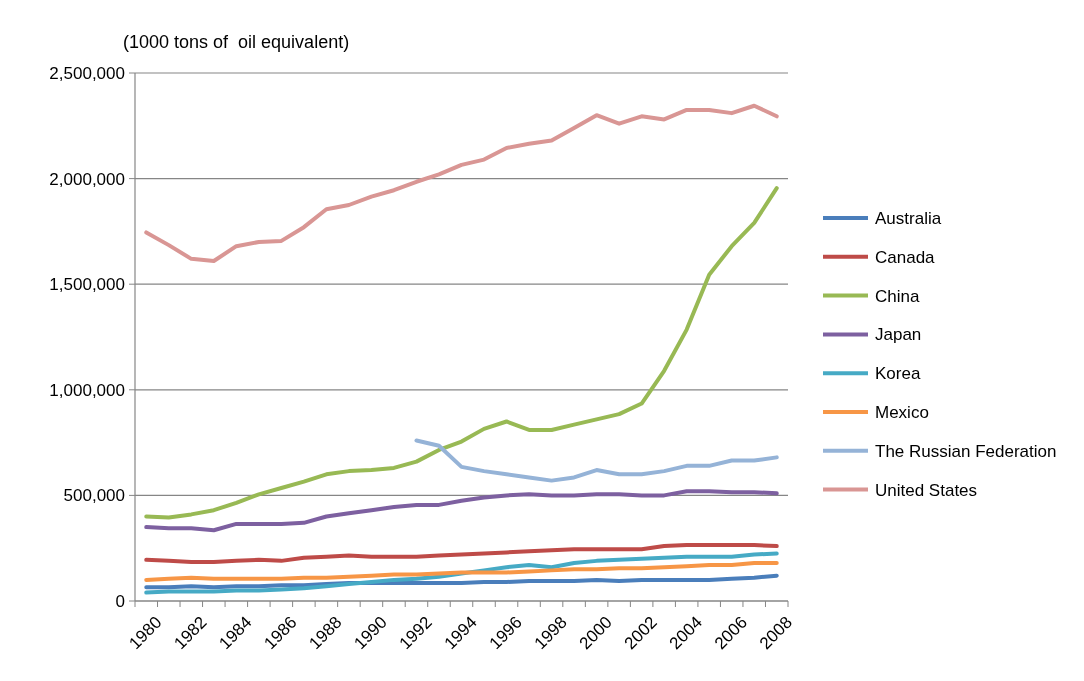 The width and height of the screenshot is (1084, 681). What do you see at coordinates (87, 179) in the screenshot?
I see `y-tick-label: 2,000,000` at bounding box center [87, 179].